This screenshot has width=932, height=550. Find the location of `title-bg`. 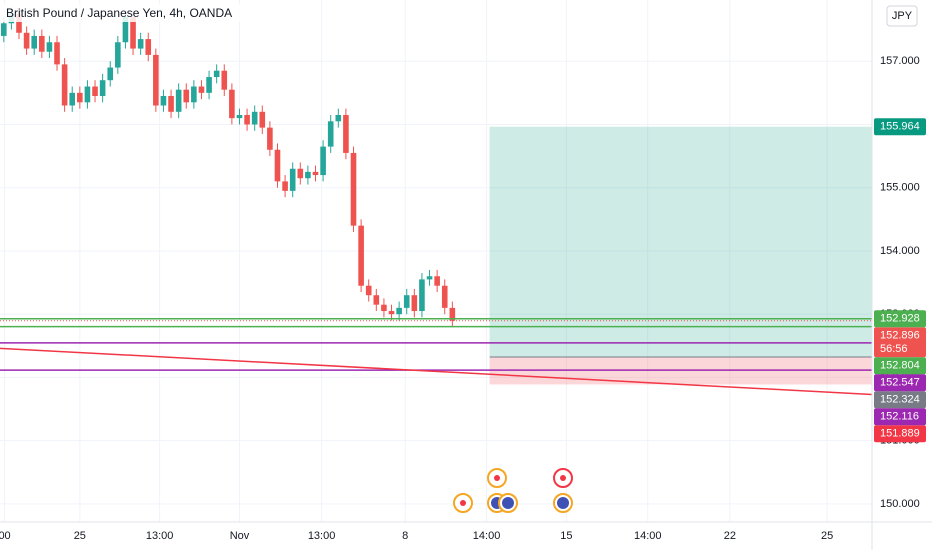

title-bg is located at coordinates (120, 13).